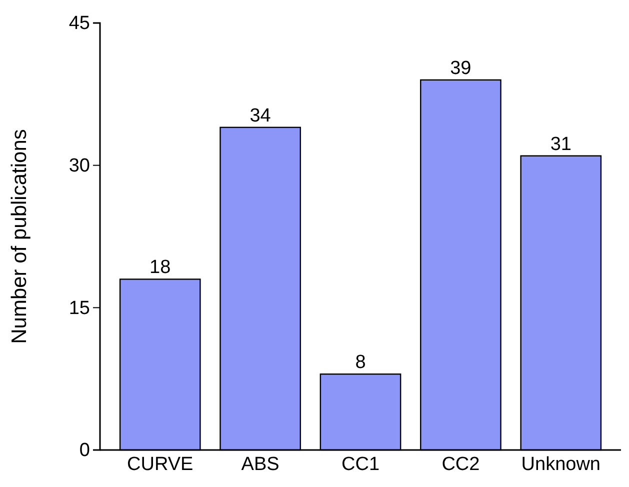 This screenshot has width=629, height=487. I want to click on x-tick-label: CC2, so click(461, 465).